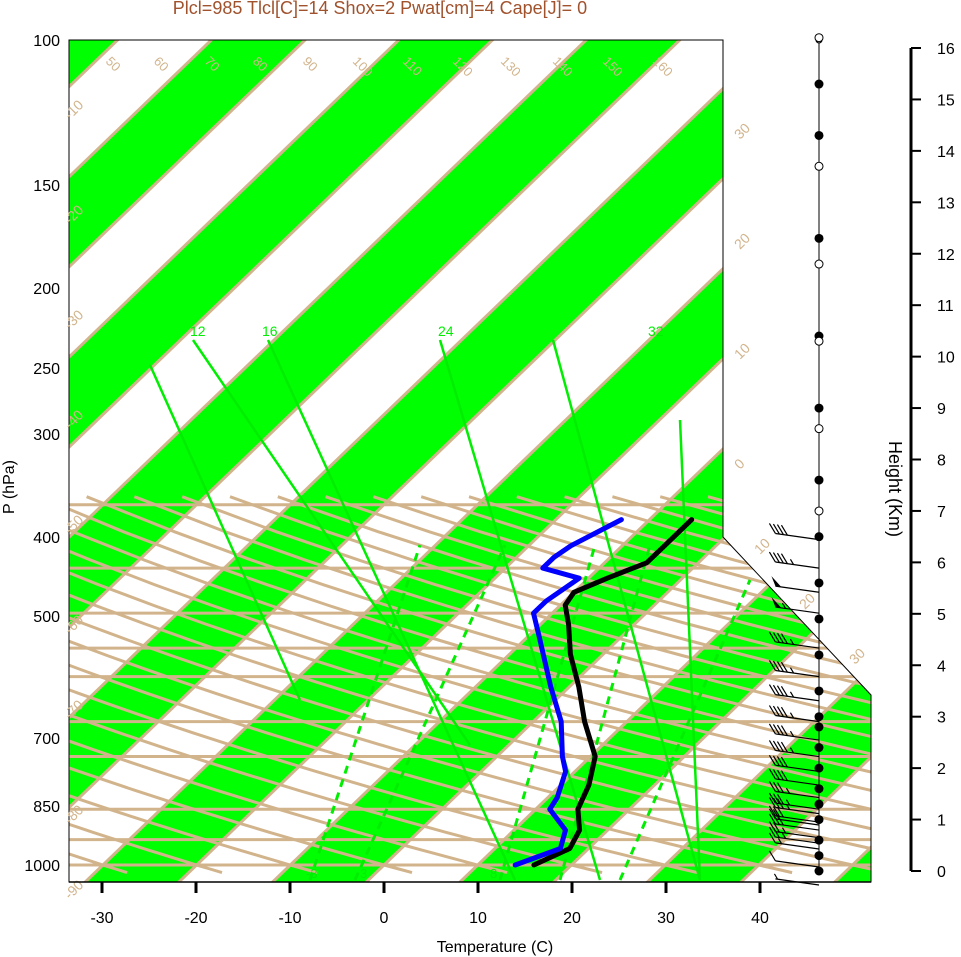 This screenshot has width=961, height=957. Describe the element at coordinates (946, 358) in the screenshot. I see `height-tick-label: 10` at that location.